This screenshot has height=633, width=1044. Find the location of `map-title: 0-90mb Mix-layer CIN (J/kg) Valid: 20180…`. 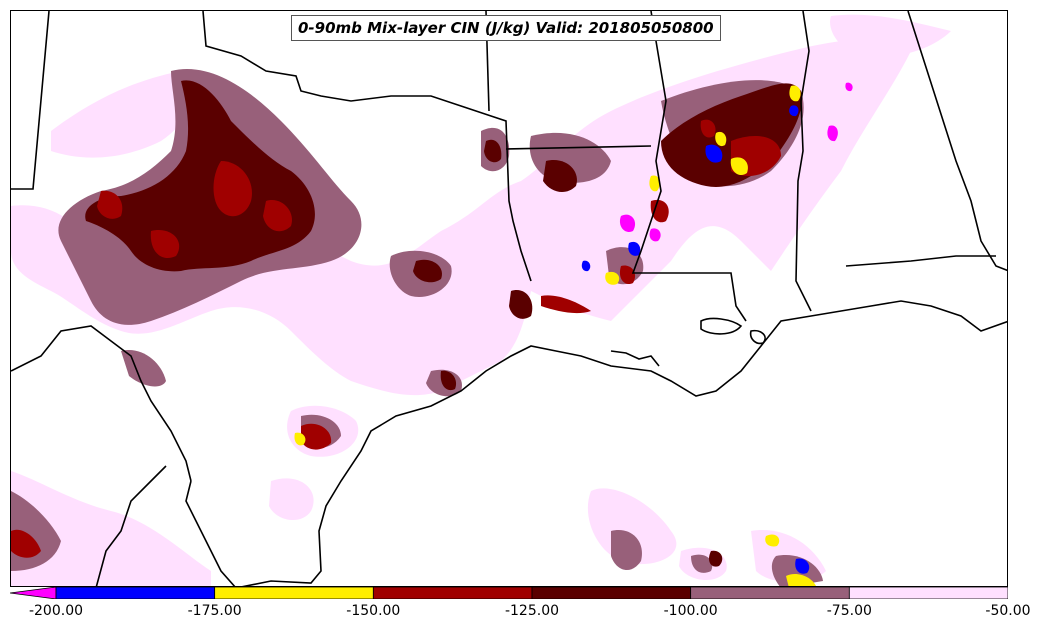

map-title: 0-90mb Mix-layer CIN (J/kg) Valid: 20180… is located at coordinates (506, 28).